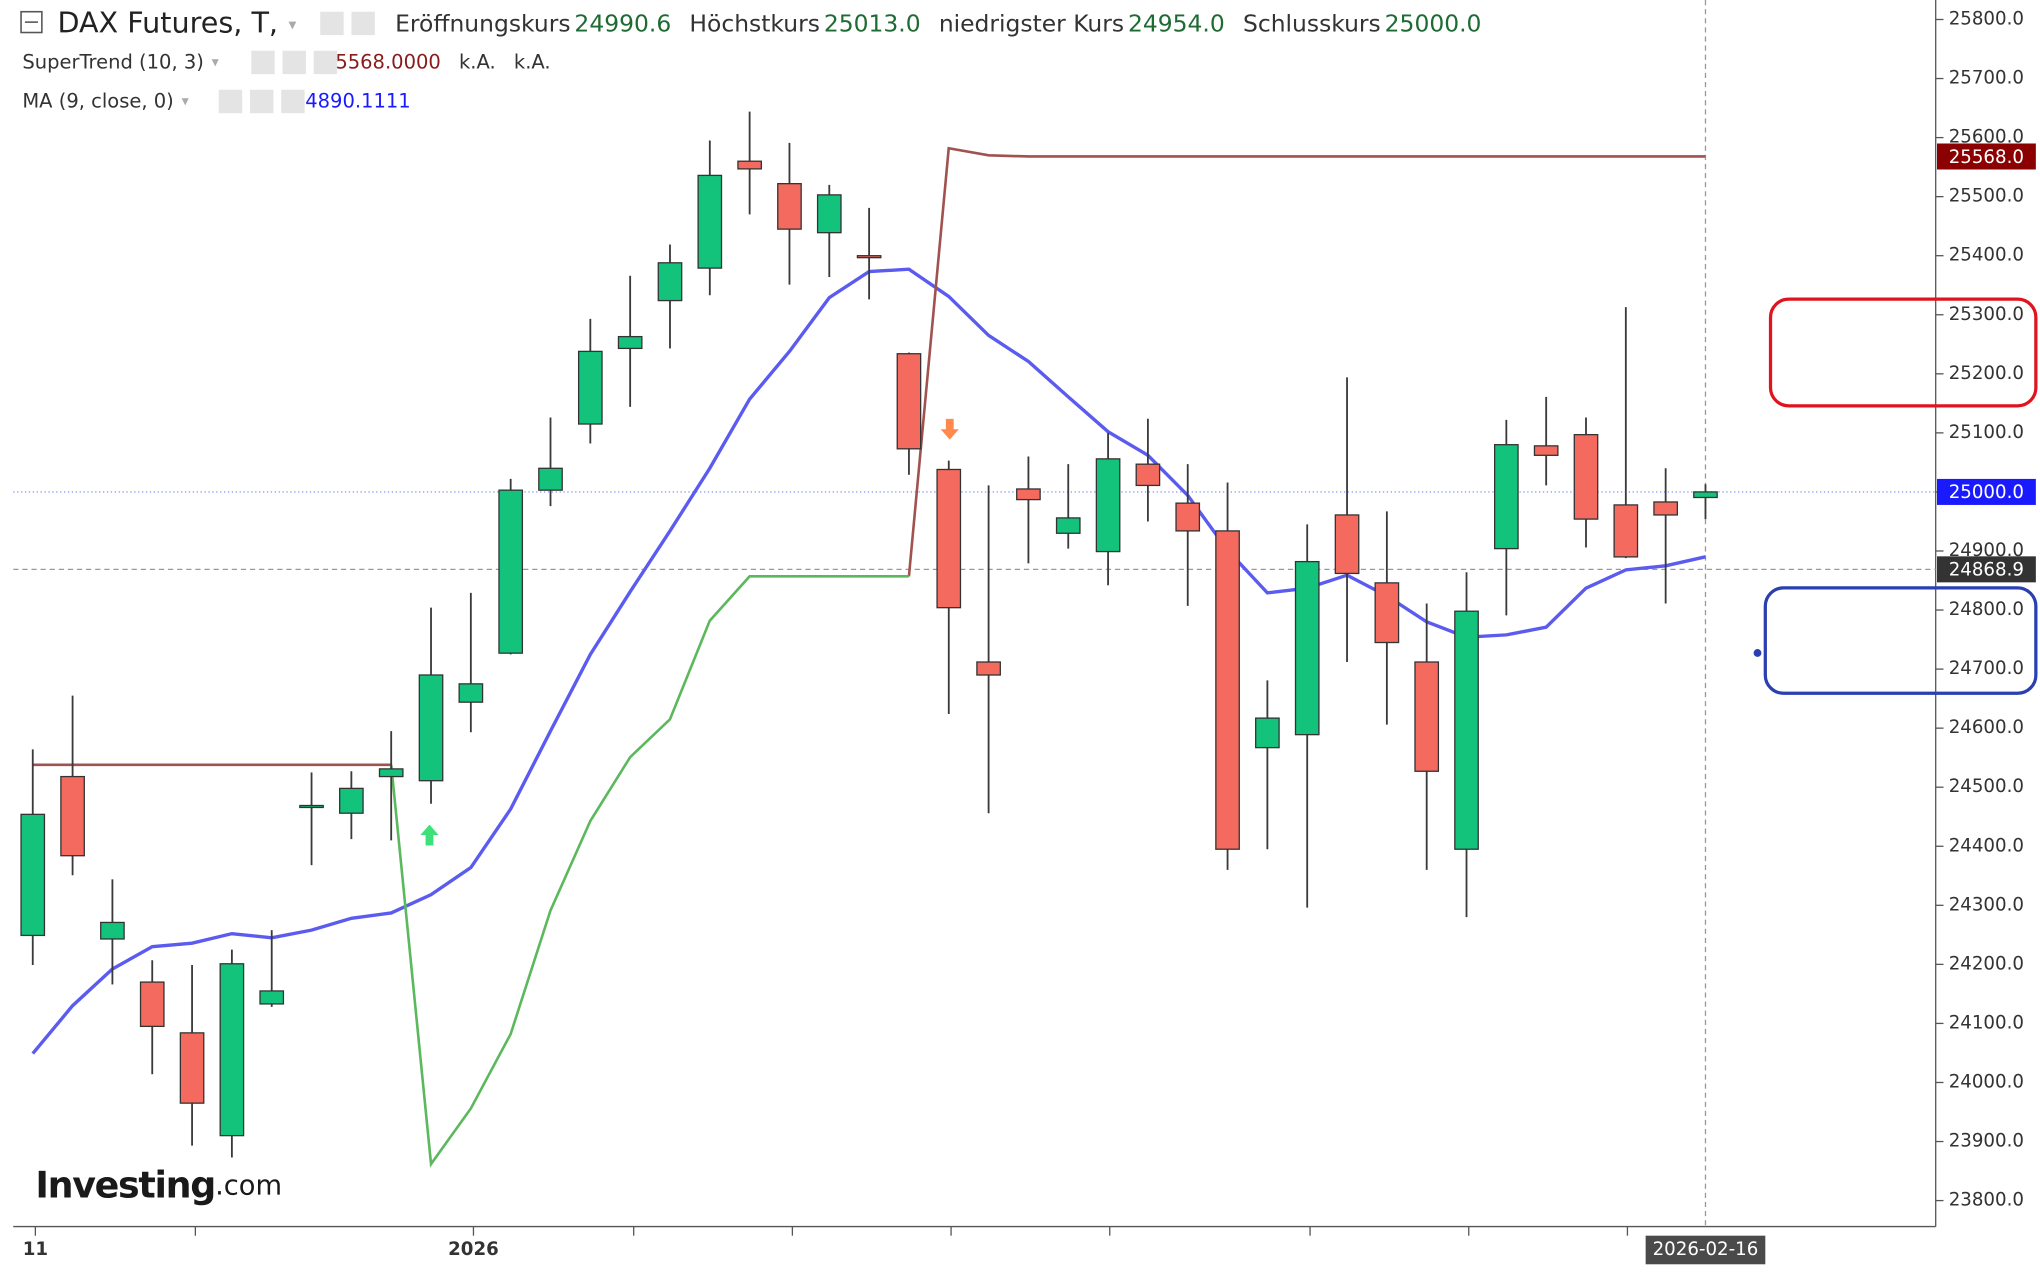 The image size is (2040, 1276). I want to click on ohlc-label: niedrigster Kurs, so click(1031, 23).